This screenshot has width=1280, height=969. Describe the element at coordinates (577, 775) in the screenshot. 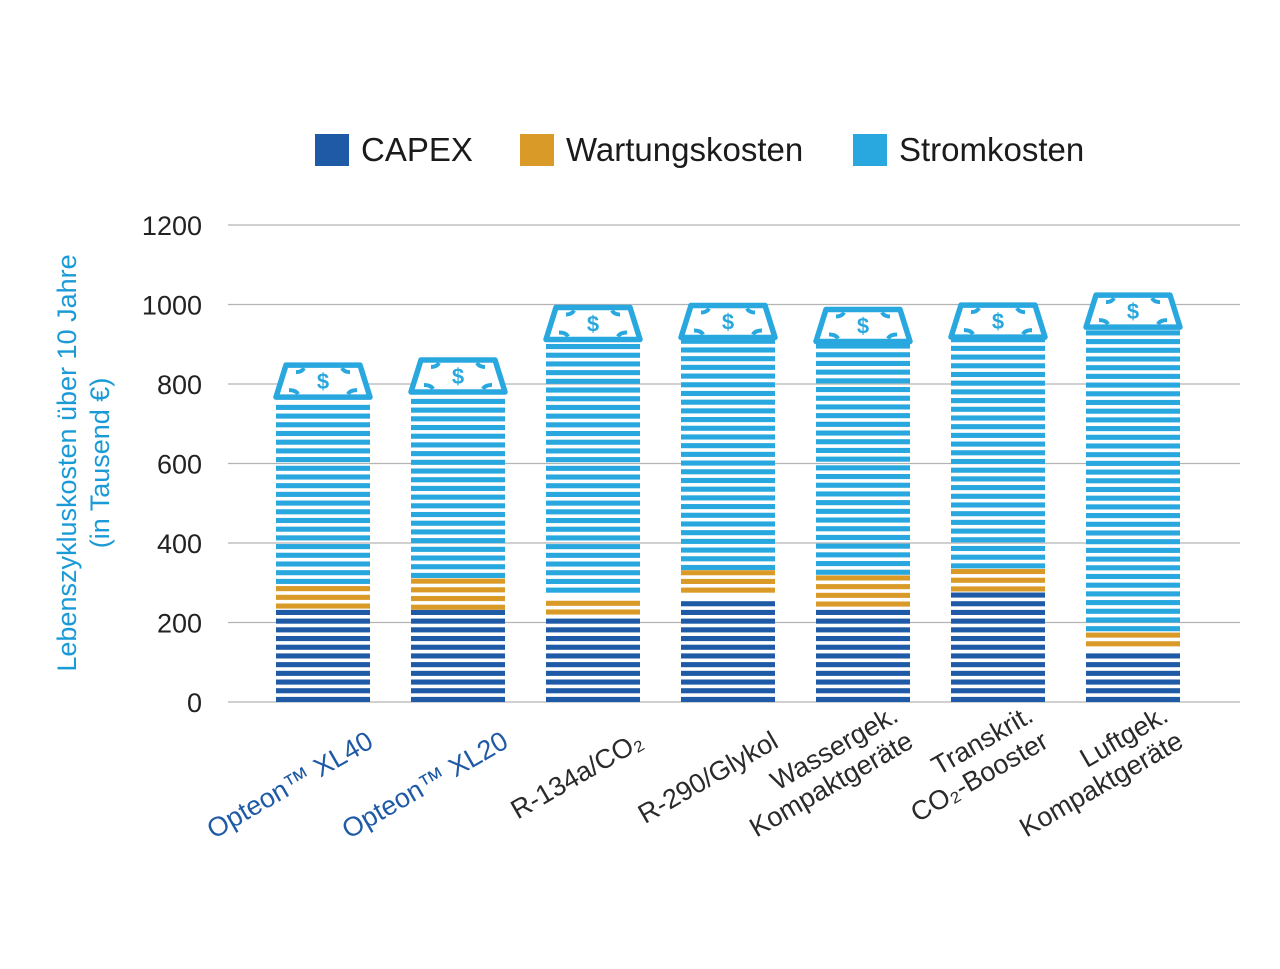

I see `x-category-label-line: R-134a/CO₂` at that location.